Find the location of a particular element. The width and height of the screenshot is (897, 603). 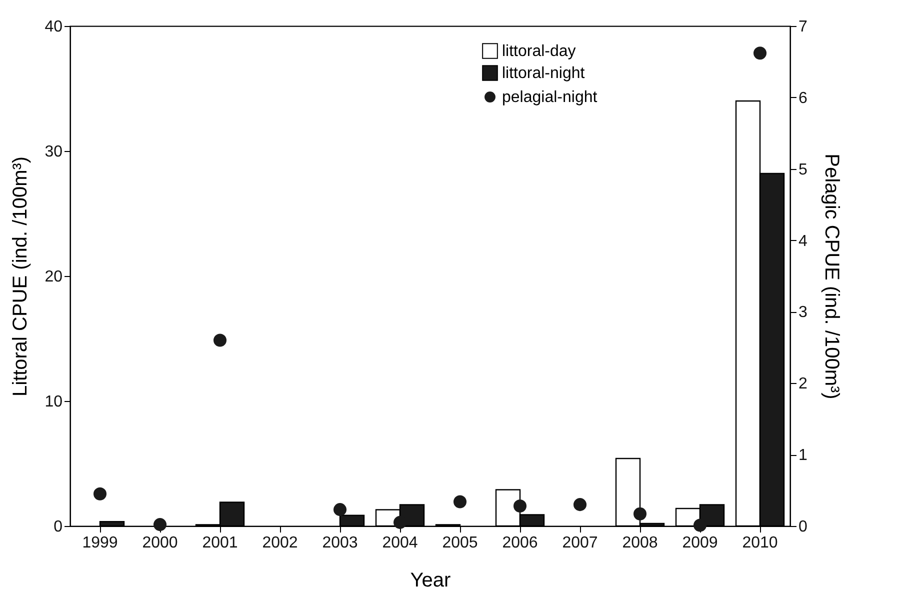

y-tick-label: 30 is located at coordinates (53, 152).